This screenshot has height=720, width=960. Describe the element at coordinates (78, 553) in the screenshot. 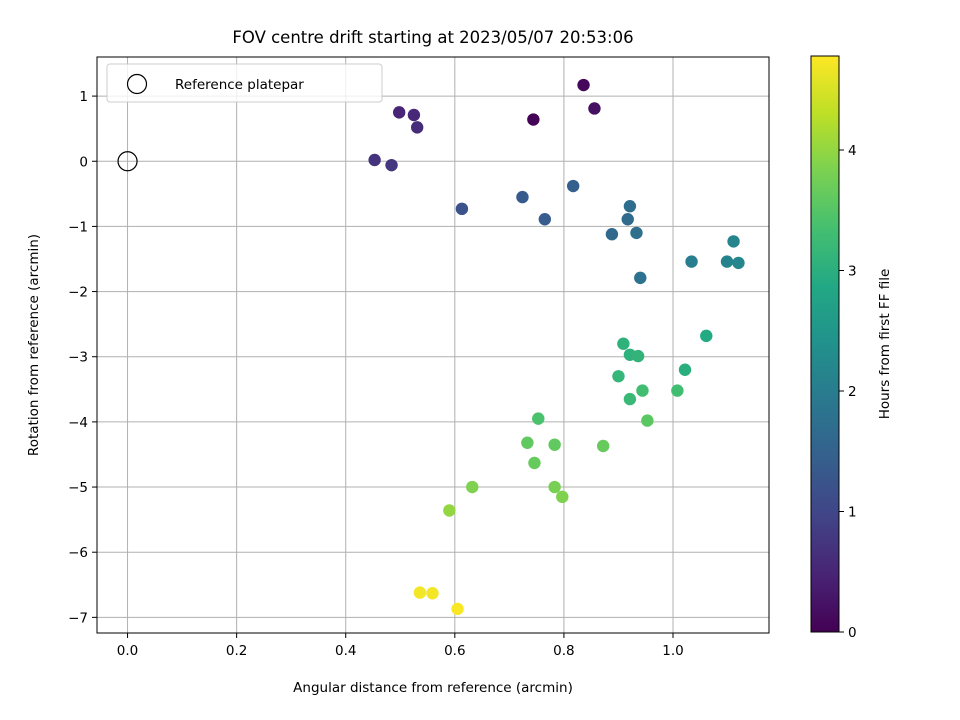

I see `y-tick-label: −6` at that location.